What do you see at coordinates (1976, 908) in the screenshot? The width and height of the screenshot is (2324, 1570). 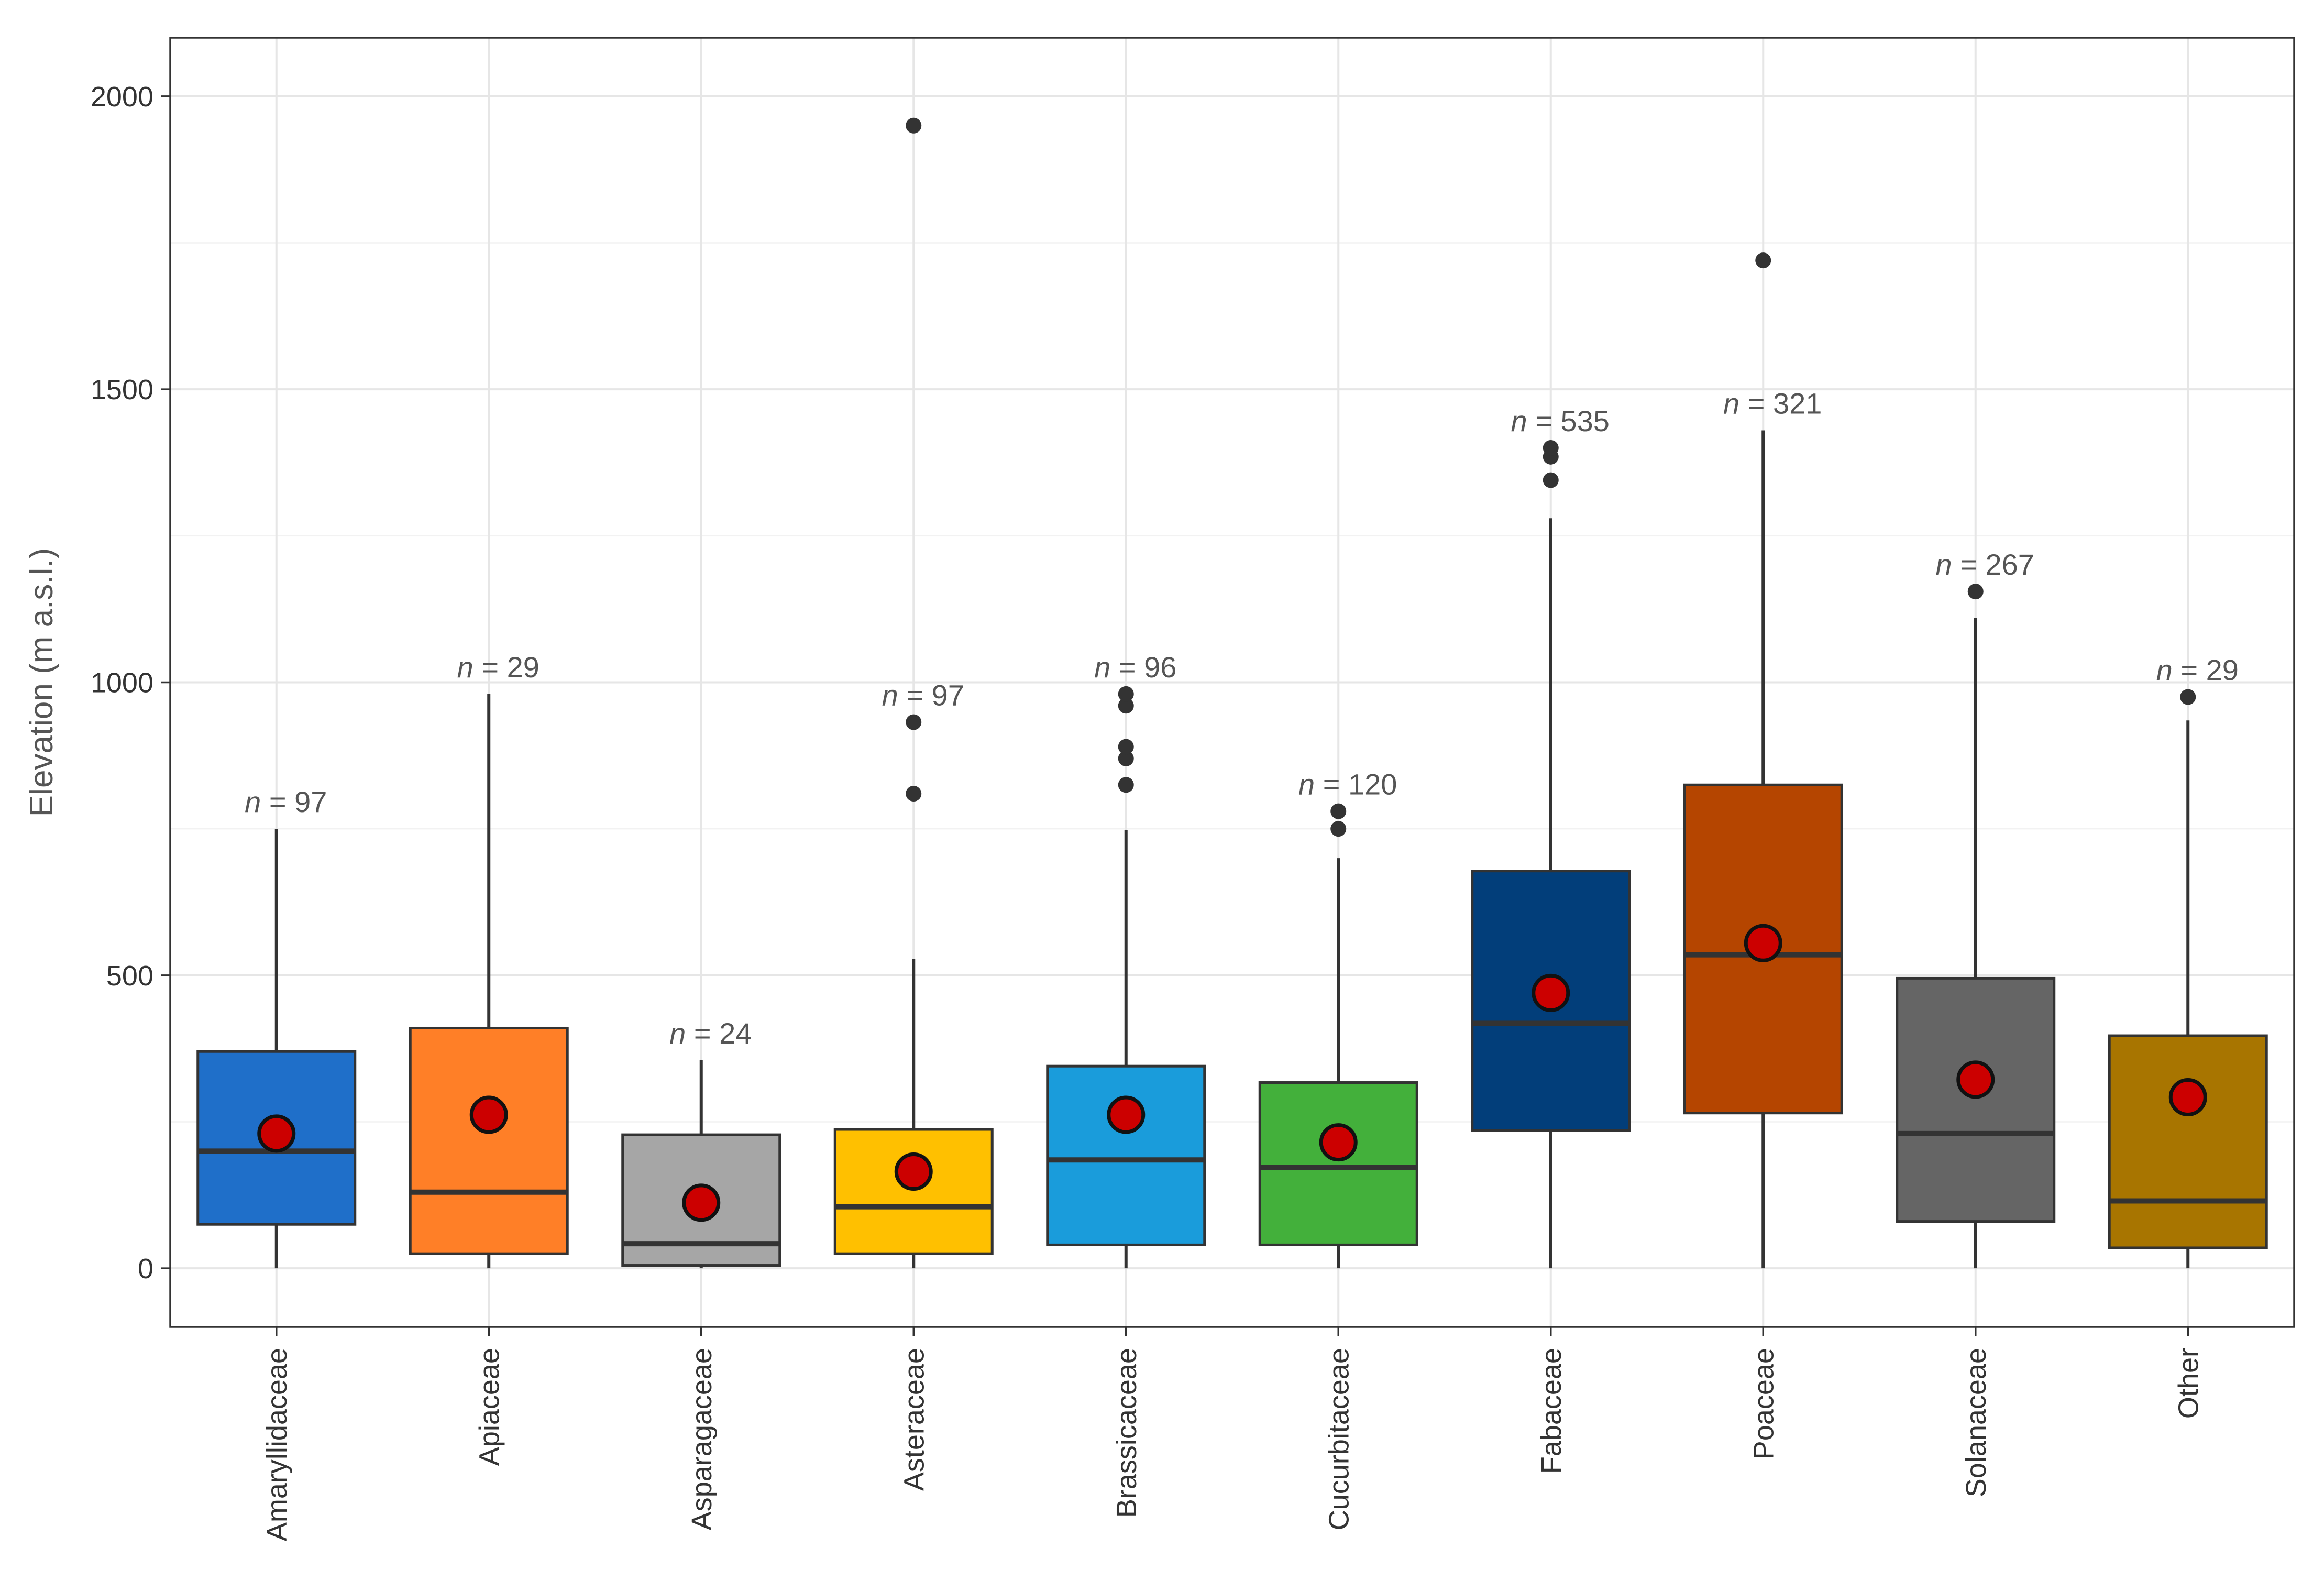 I see `box-group-solanaceae: n = 267` at bounding box center [1976, 908].